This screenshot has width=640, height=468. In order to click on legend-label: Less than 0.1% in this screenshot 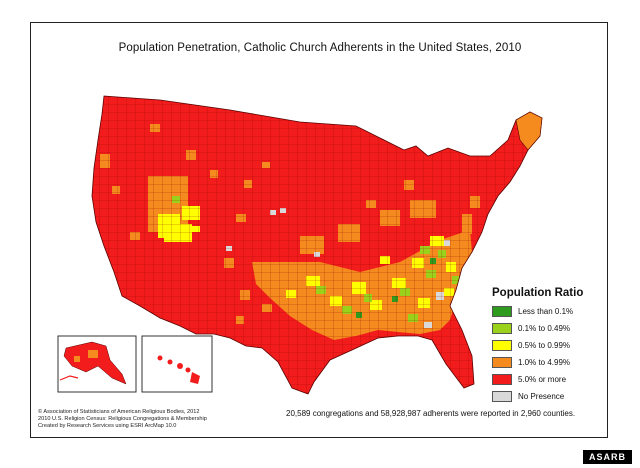, I will do `click(546, 311)`.